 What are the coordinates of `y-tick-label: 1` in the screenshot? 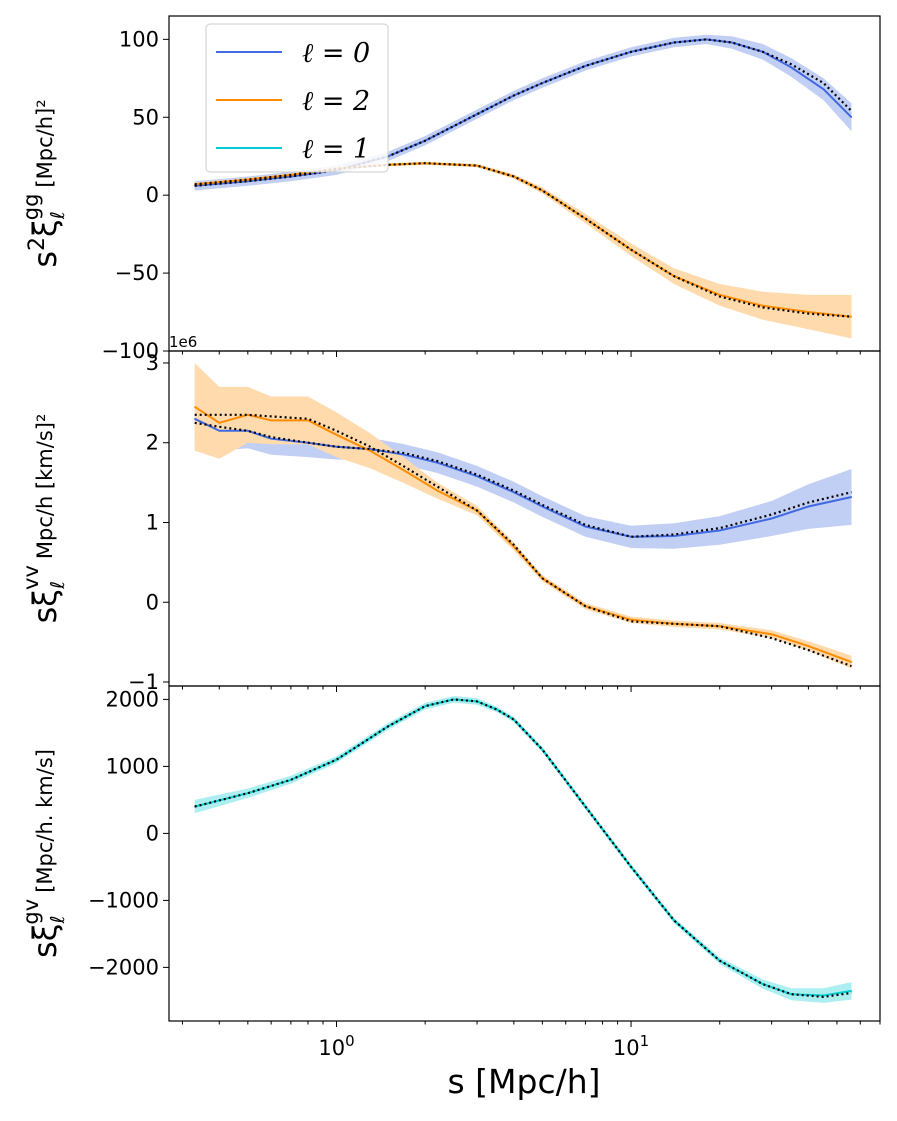 It's located at (152, 522).